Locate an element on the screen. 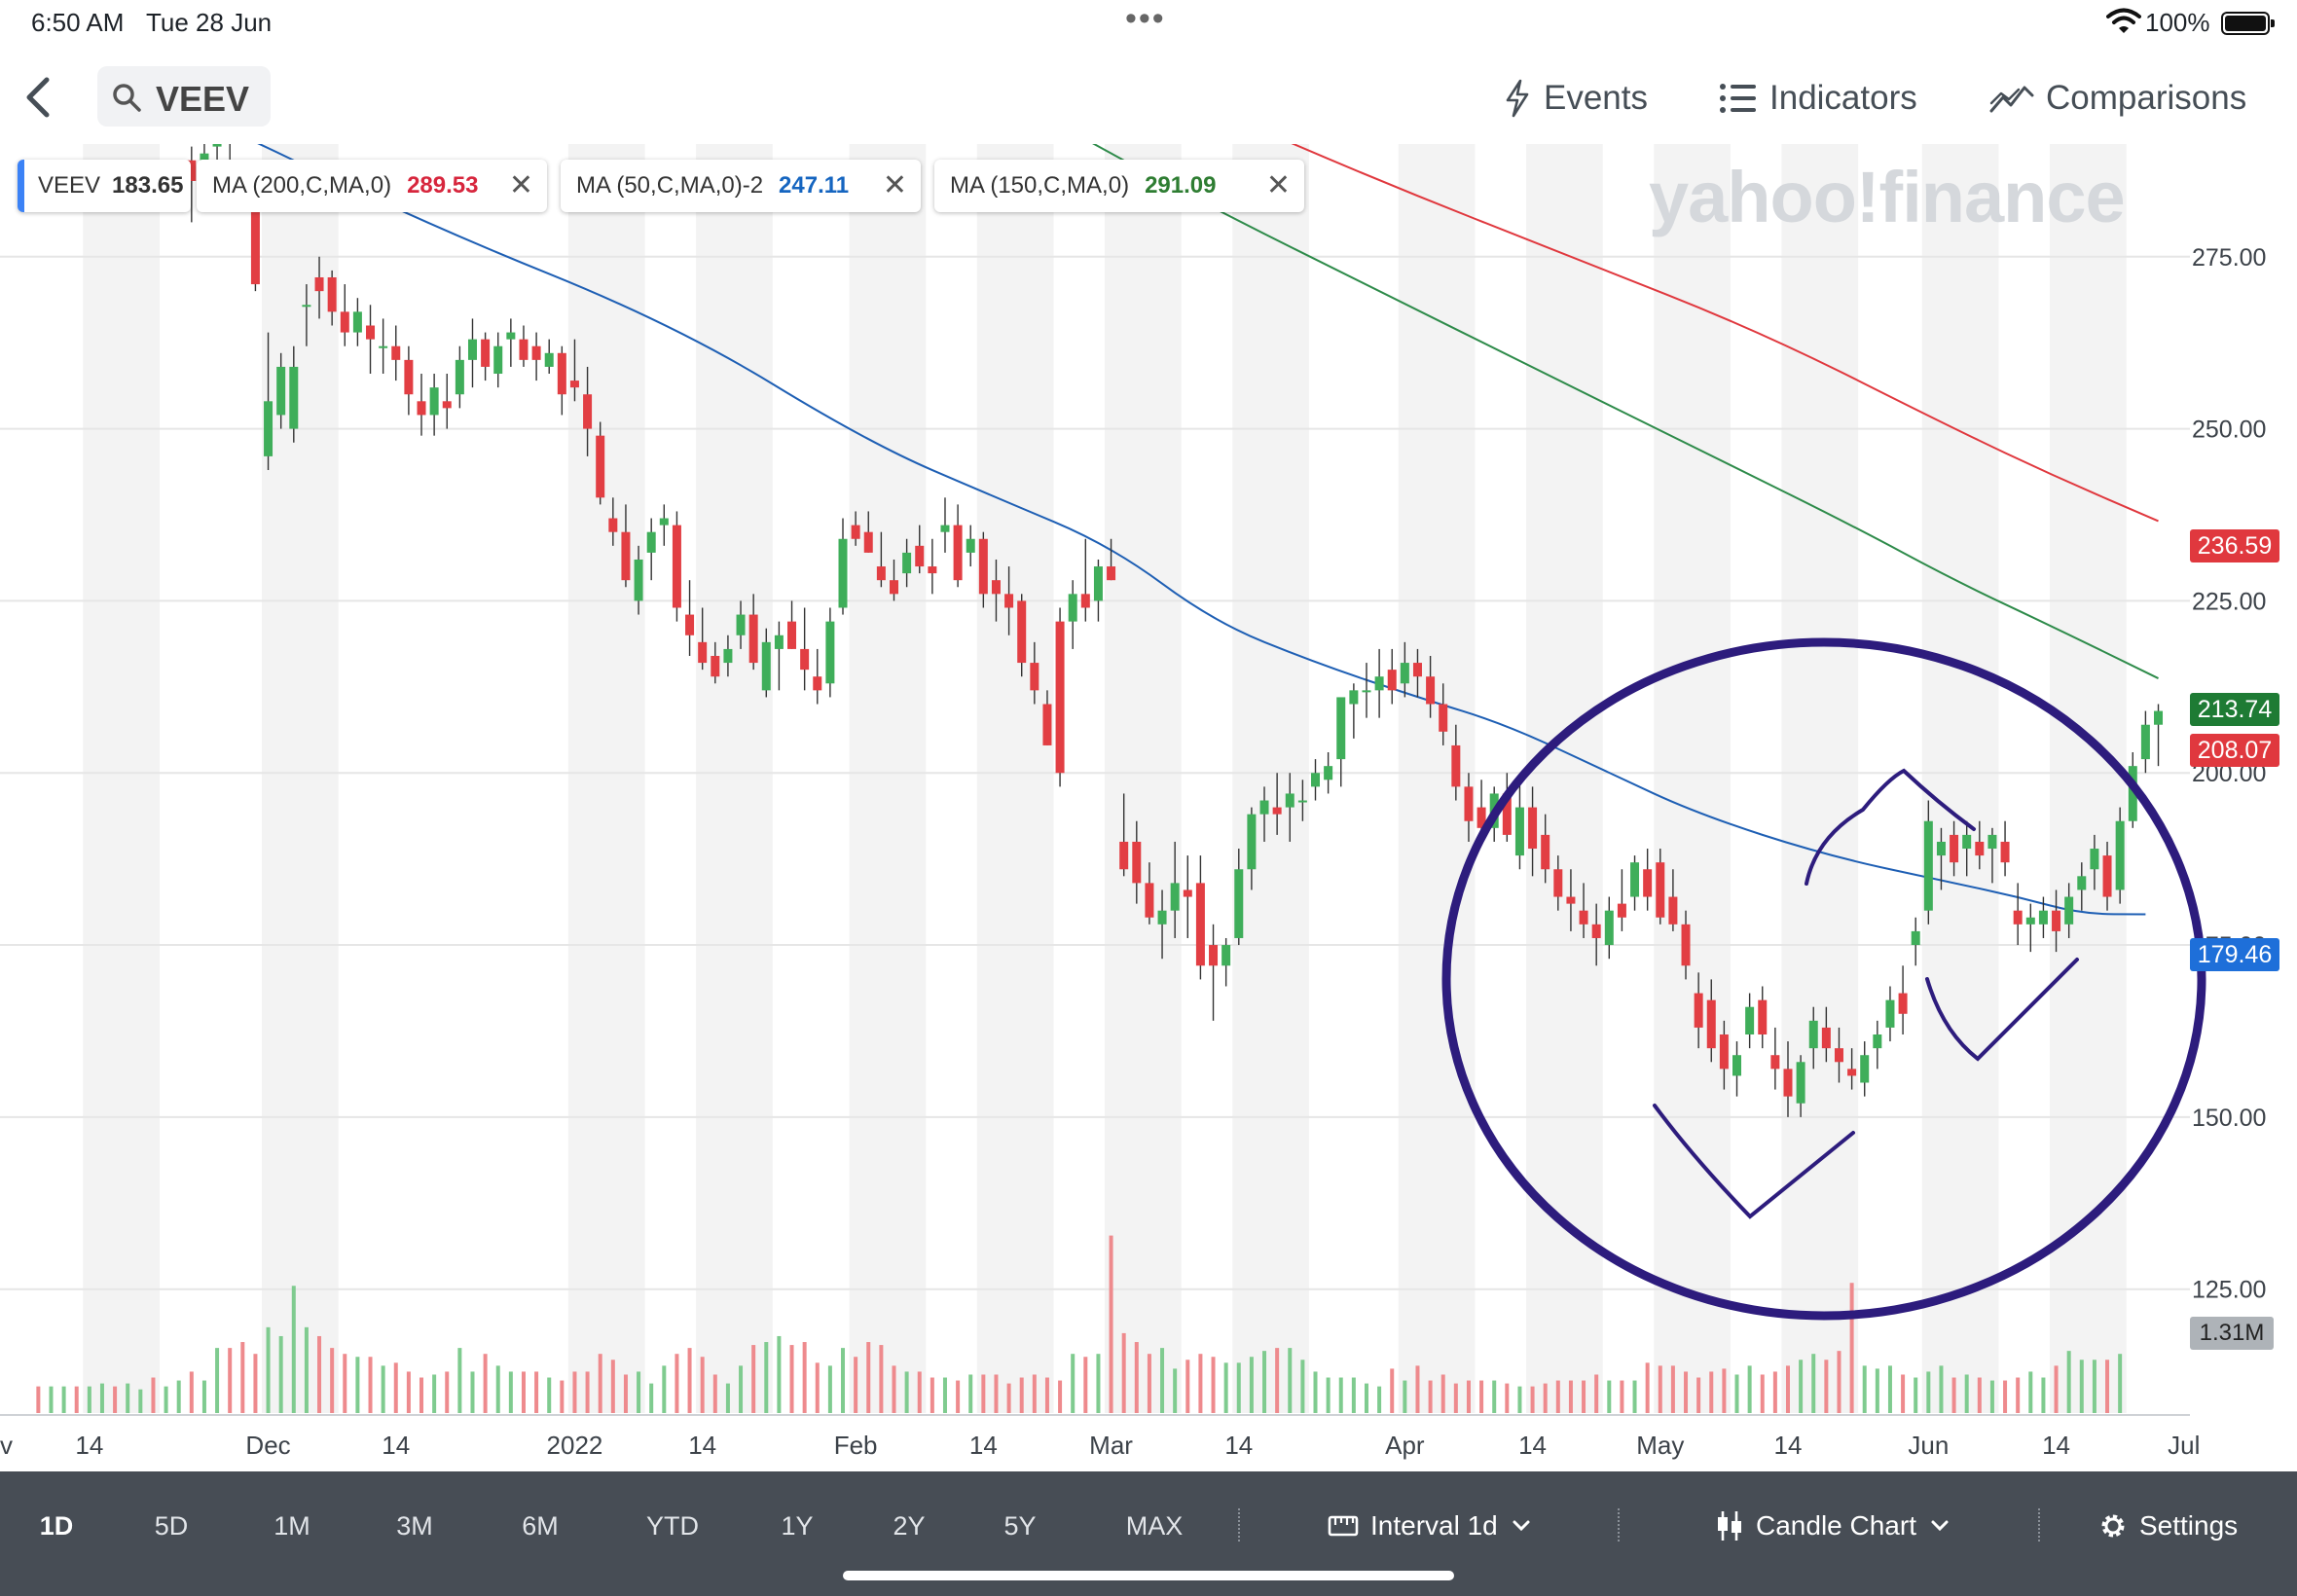 The width and height of the screenshot is (2297, 1596). legend-chip-ma200: MA (200,C,MA,0) 289.53 ✕ is located at coordinates (372, 186).